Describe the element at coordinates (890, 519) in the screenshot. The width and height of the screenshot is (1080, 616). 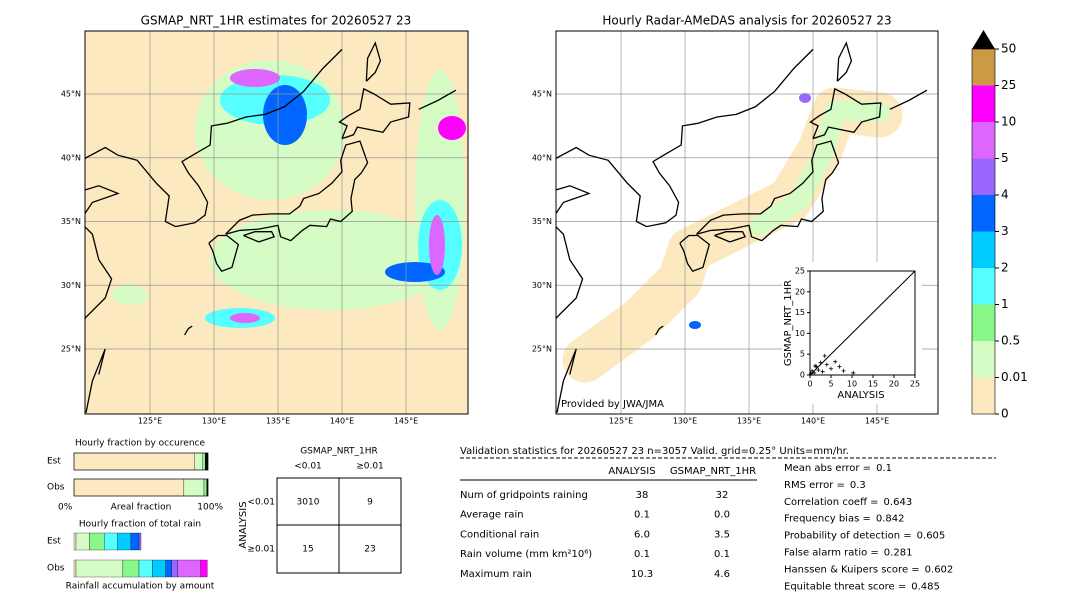
I see `score-value: 0.842` at that location.